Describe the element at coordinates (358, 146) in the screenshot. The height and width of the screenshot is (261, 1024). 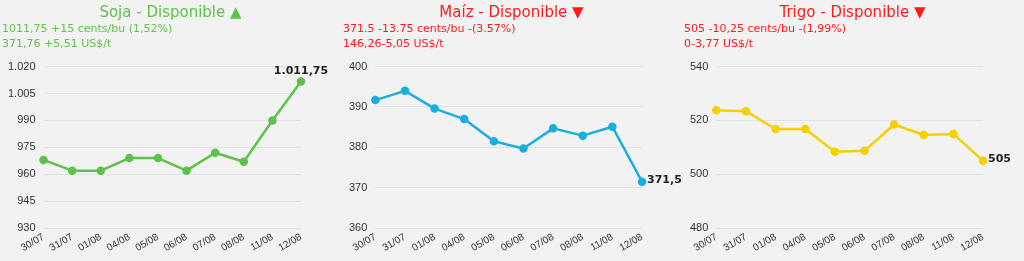
I see `y-tick-label: 380` at that location.